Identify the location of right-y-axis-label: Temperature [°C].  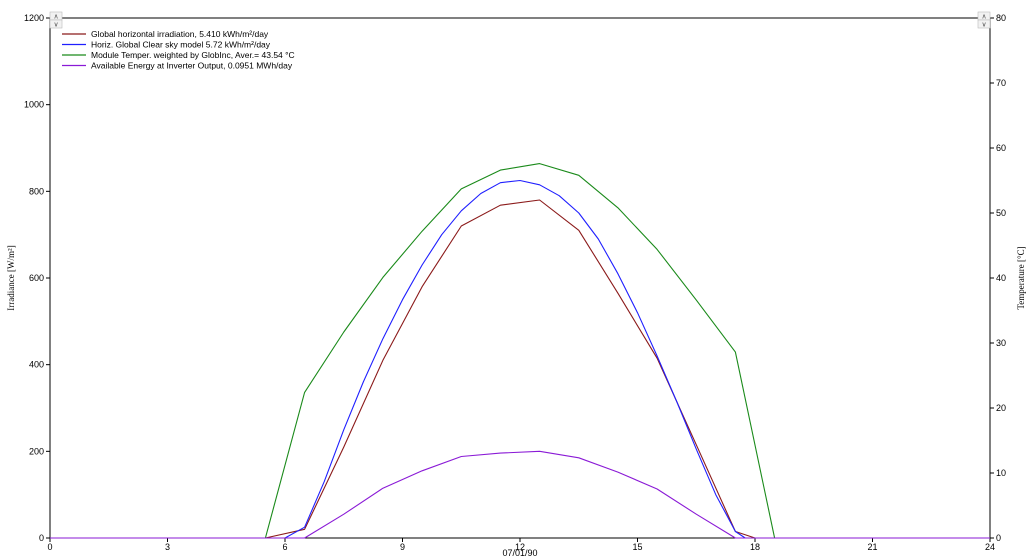
(1021, 277).